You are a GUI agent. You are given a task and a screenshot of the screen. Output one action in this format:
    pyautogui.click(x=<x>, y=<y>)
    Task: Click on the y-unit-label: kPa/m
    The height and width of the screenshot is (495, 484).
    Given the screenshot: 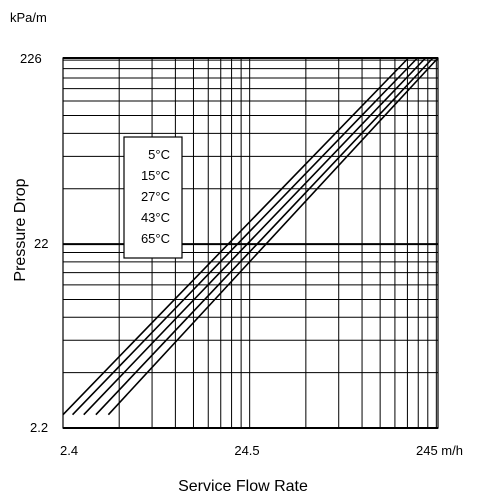 What is the action you would take?
    pyautogui.click(x=28, y=17)
    